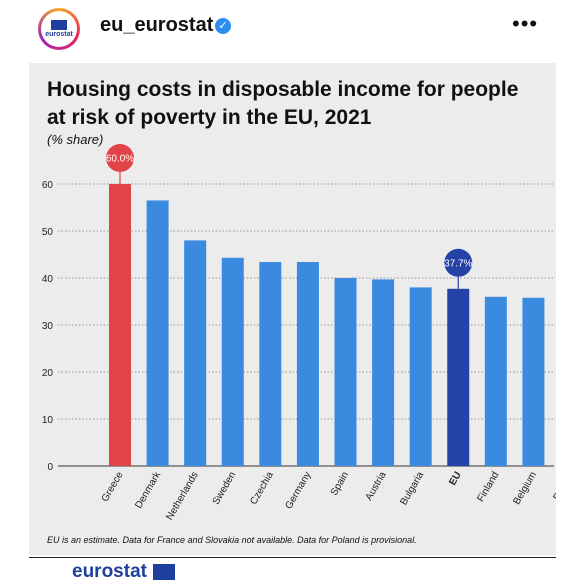 The image size is (587, 587). I want to click on avatar-text: eurostat, so click(59, 34).